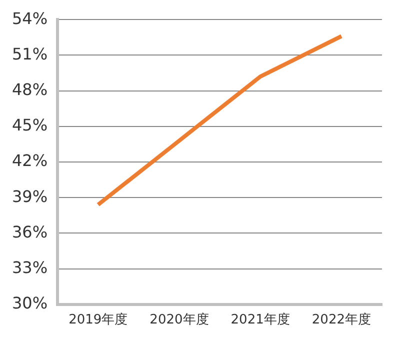 This screenshot has height=340, width=400. Describe the element at coordinates (341, 320) in the screenshot. I see `x-tick-label: 2022年度` at that location.